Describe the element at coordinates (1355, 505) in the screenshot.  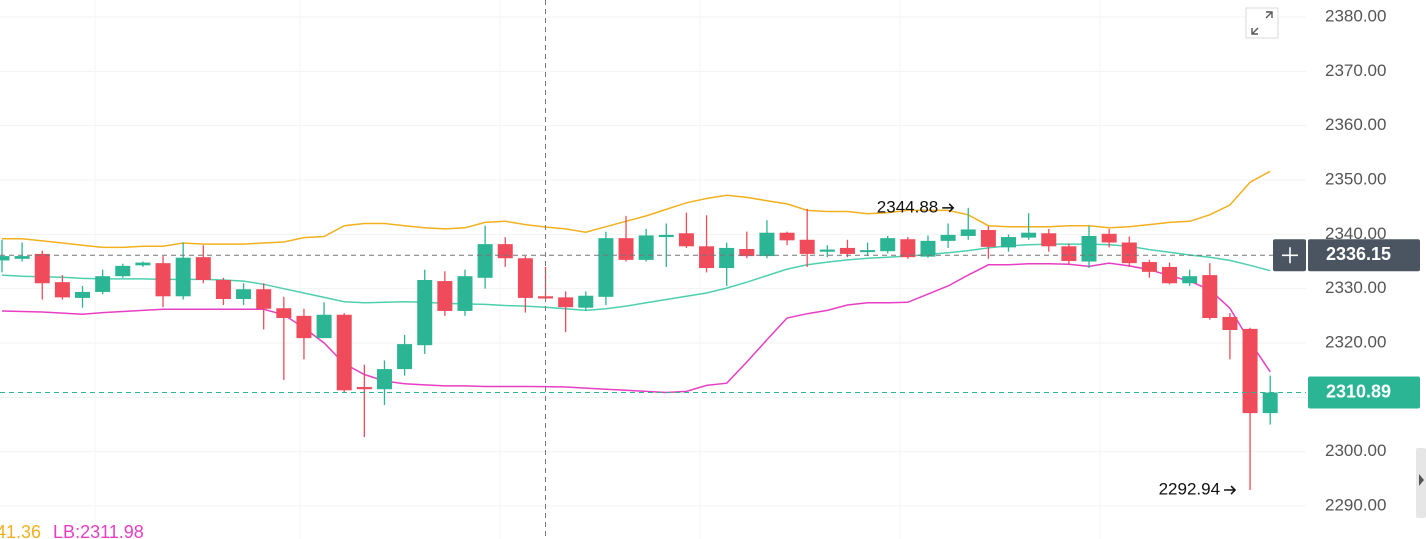
I see `y-tick-label: 2290.00` at that location.